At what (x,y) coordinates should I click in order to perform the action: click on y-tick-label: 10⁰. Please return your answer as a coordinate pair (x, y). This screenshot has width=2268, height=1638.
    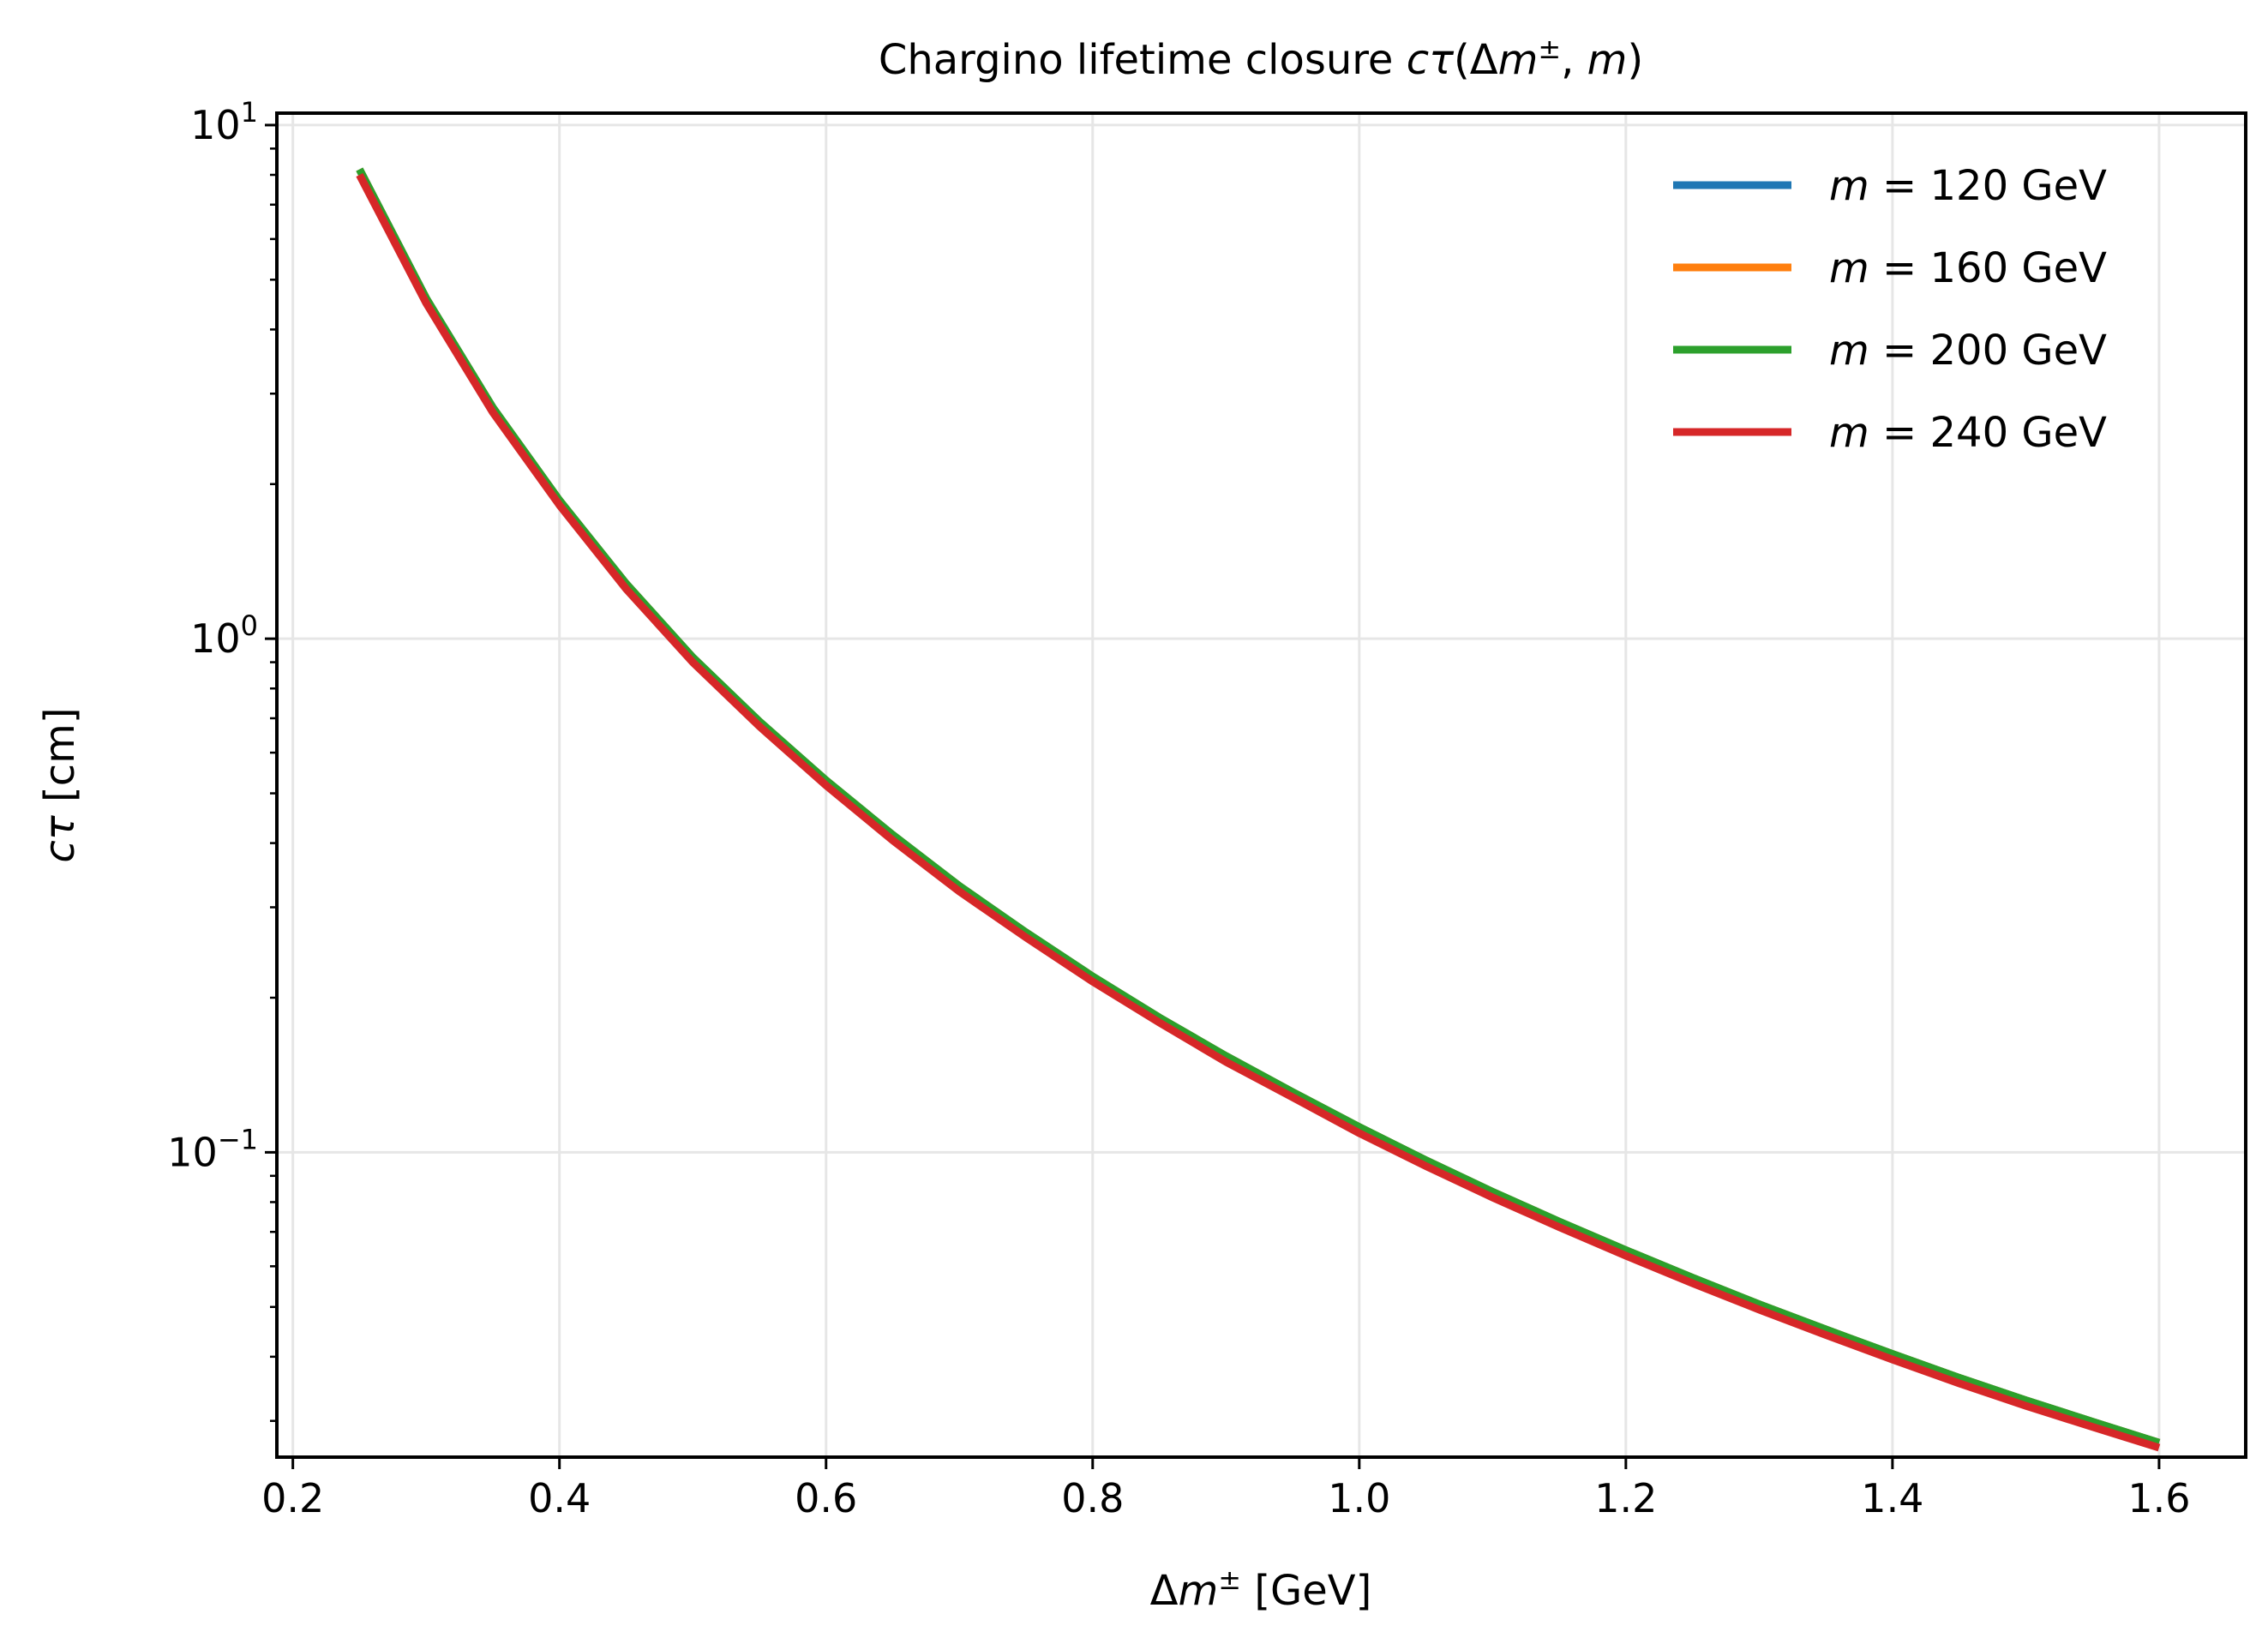
    Looking at the image, I should click on (224, 635).